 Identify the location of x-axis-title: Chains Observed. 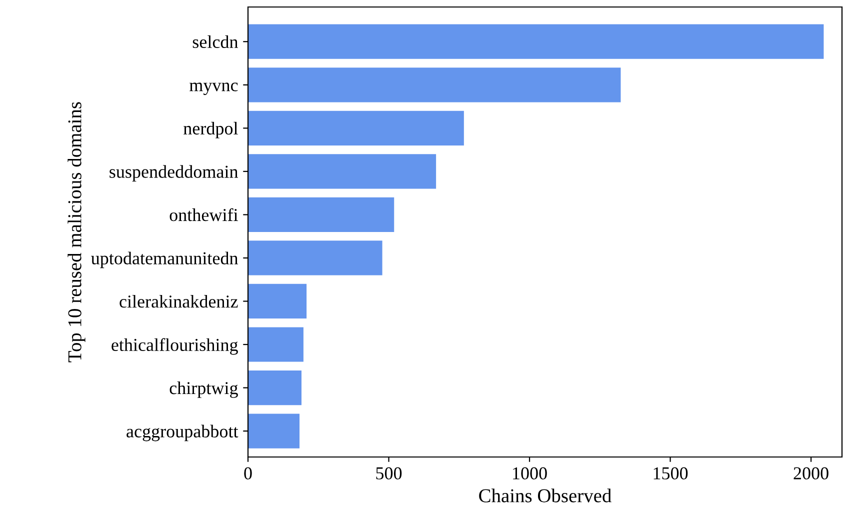
(545, 495).